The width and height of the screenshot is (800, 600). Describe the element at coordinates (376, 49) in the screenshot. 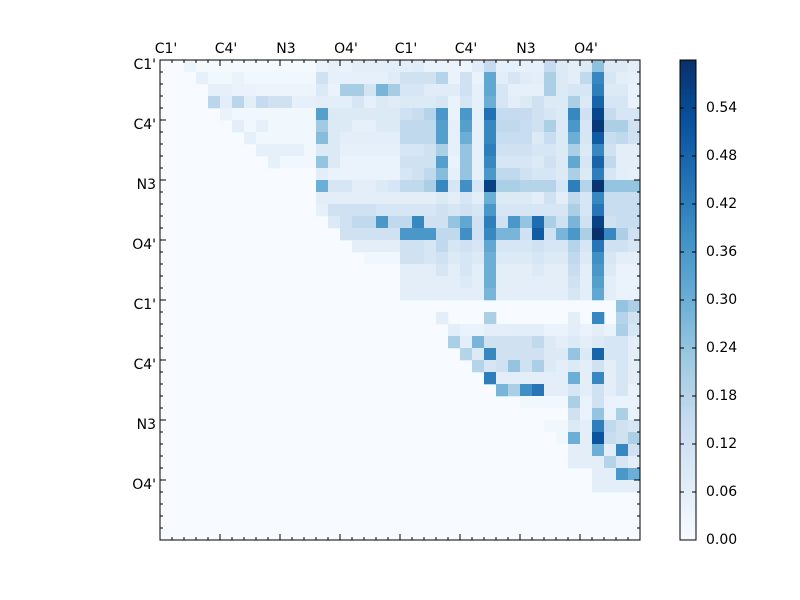

I see `x-tick-labels: C1' C4' N3 O4' C1' C4' N3 O4'` at that location.